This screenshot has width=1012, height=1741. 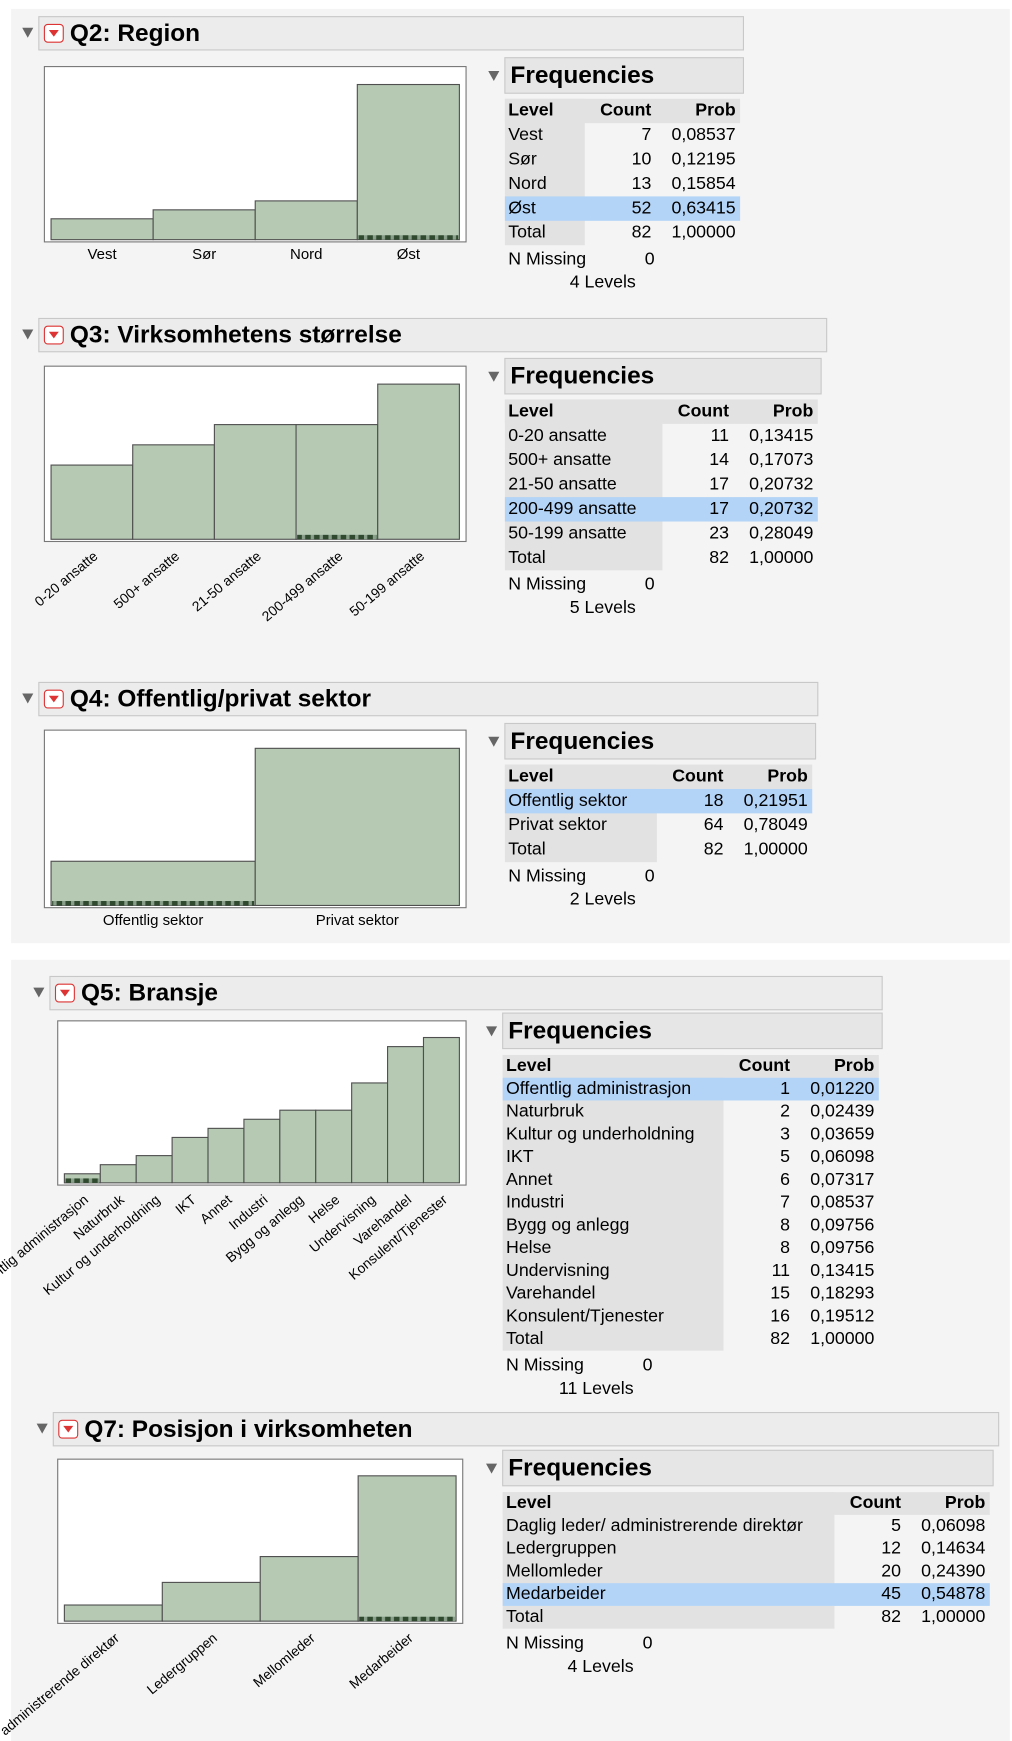 I want to click on menu-icon-arrow, so click(x=64, y=993).